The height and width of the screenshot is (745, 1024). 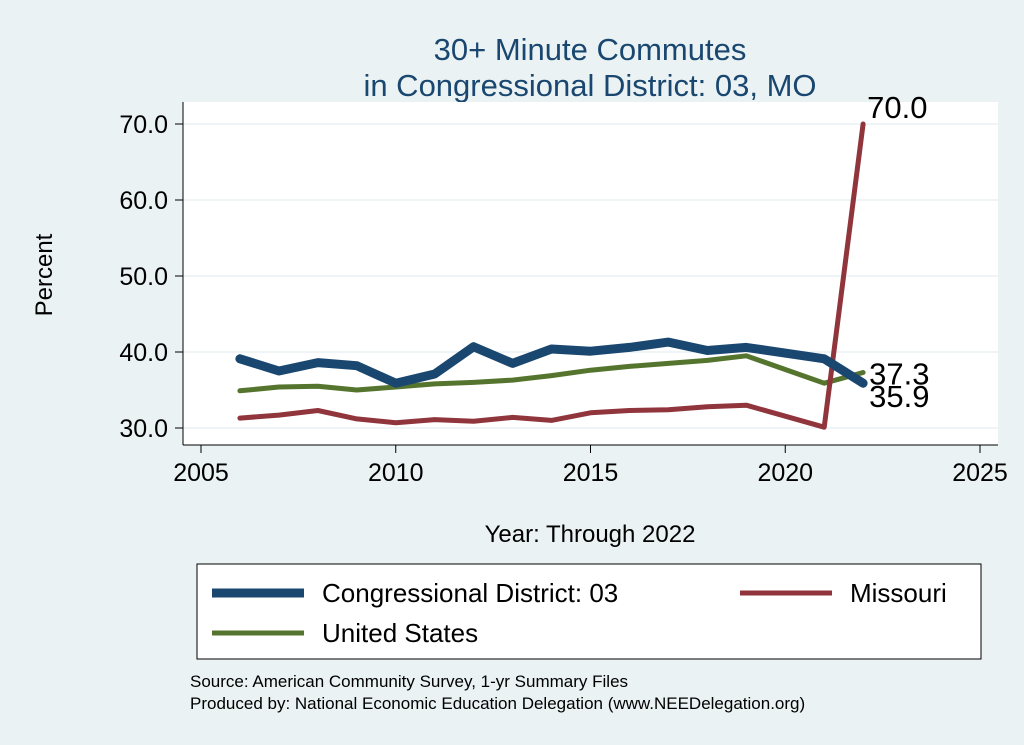 I want to click on chart-title-line-1: 30+ Minute Commutes, so click(x=590, y=49).